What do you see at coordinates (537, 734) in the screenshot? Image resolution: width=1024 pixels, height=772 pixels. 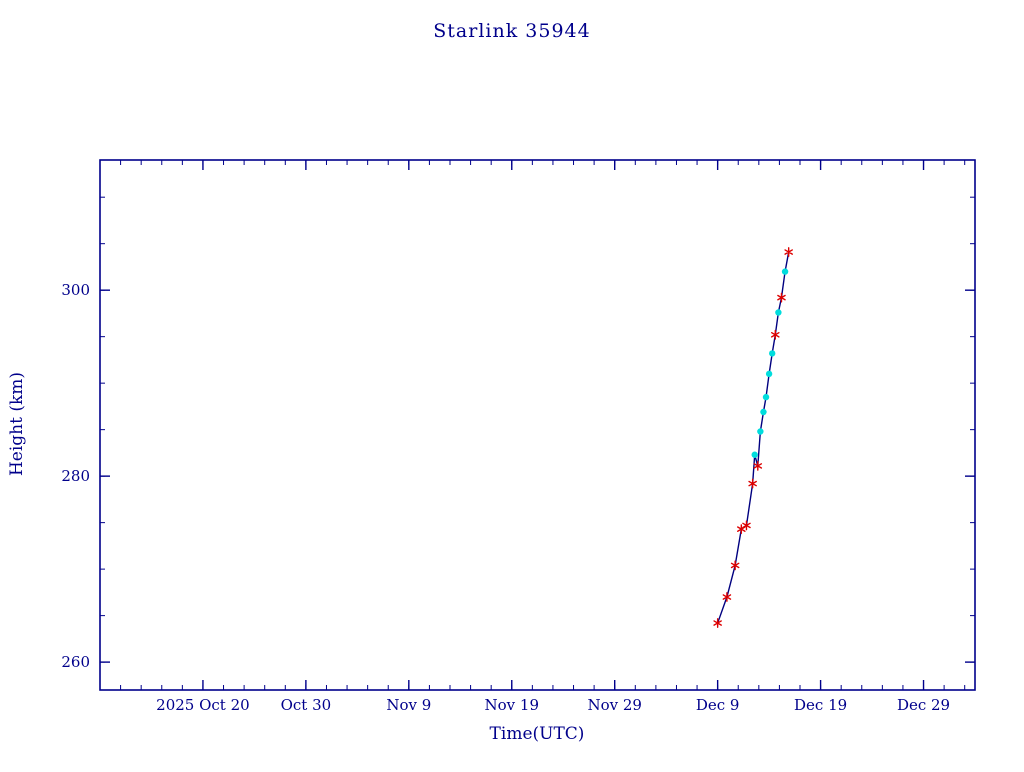 I see `x-axis-label: Time(UTC)` at bounding box center [537, 734].